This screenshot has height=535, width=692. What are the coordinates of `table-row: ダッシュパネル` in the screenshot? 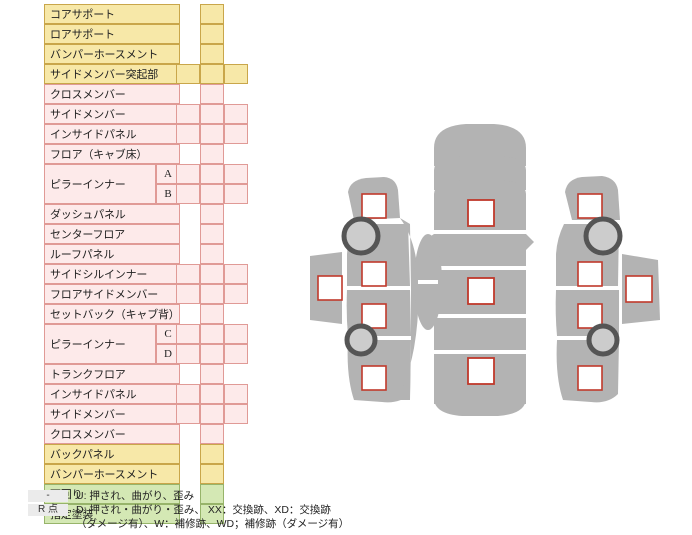 It's located at (146, 214).